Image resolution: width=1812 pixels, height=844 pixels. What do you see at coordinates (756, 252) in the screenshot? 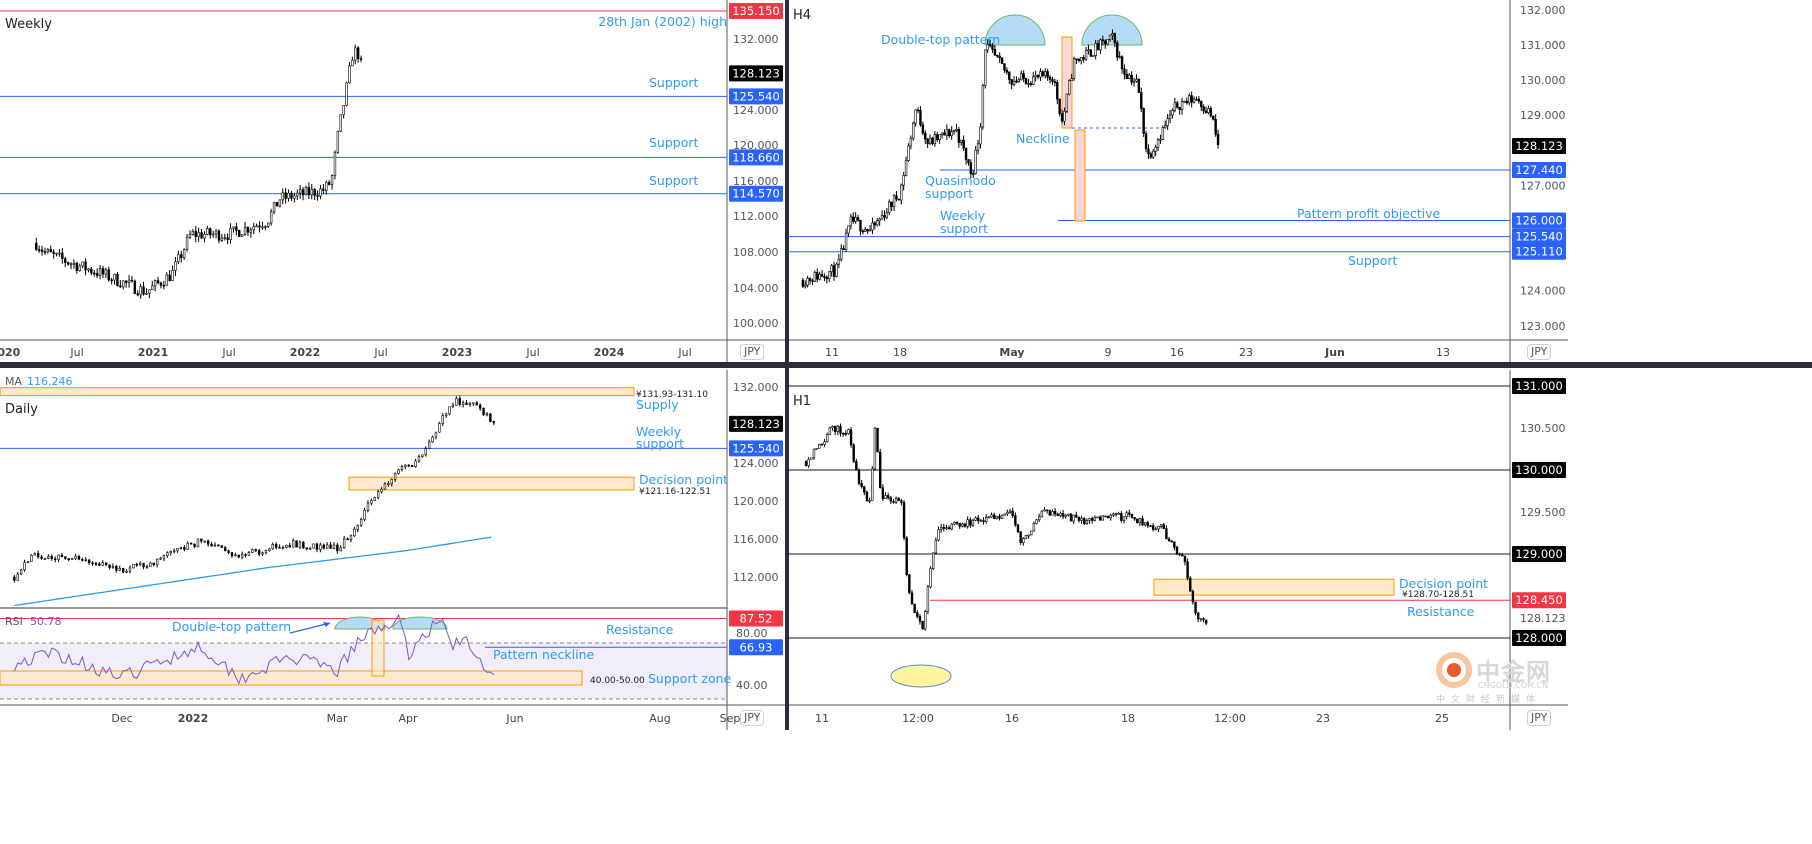
I see `price-tick: 108.000` at bounding box center [756, 252].